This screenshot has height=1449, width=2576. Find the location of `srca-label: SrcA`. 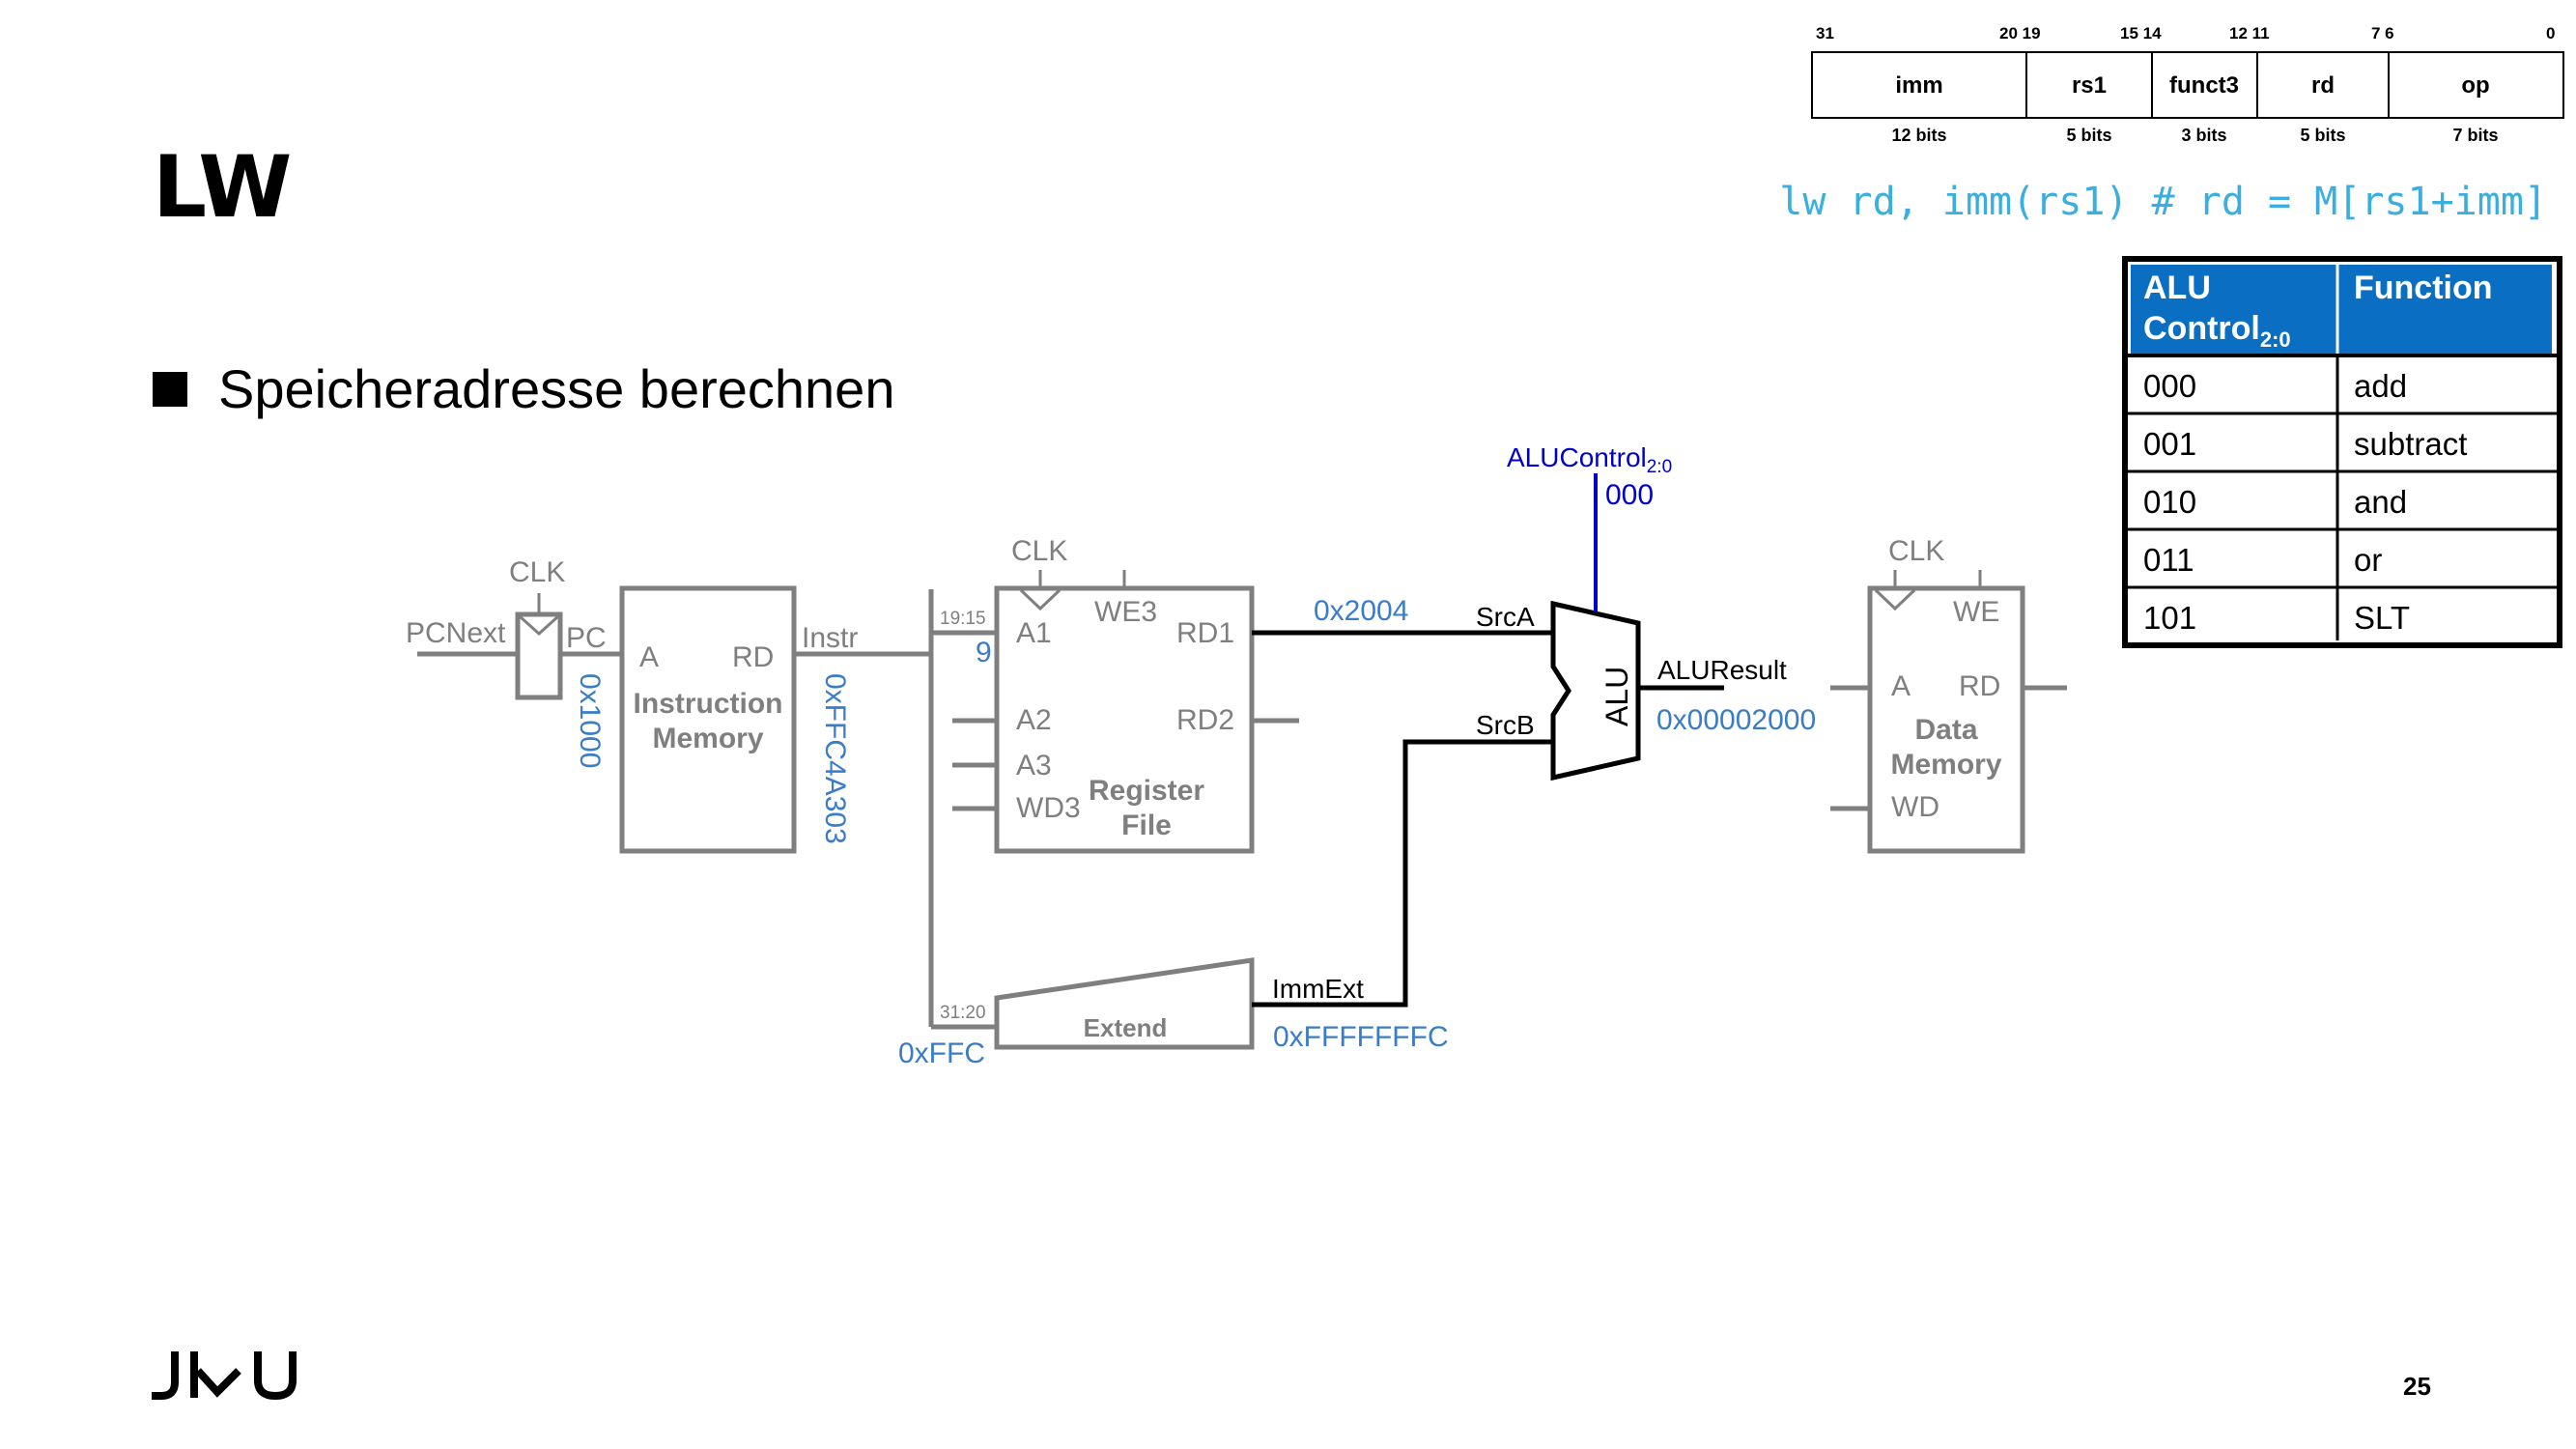

srca-label: SrcA is located at coordinates (1505, 617).